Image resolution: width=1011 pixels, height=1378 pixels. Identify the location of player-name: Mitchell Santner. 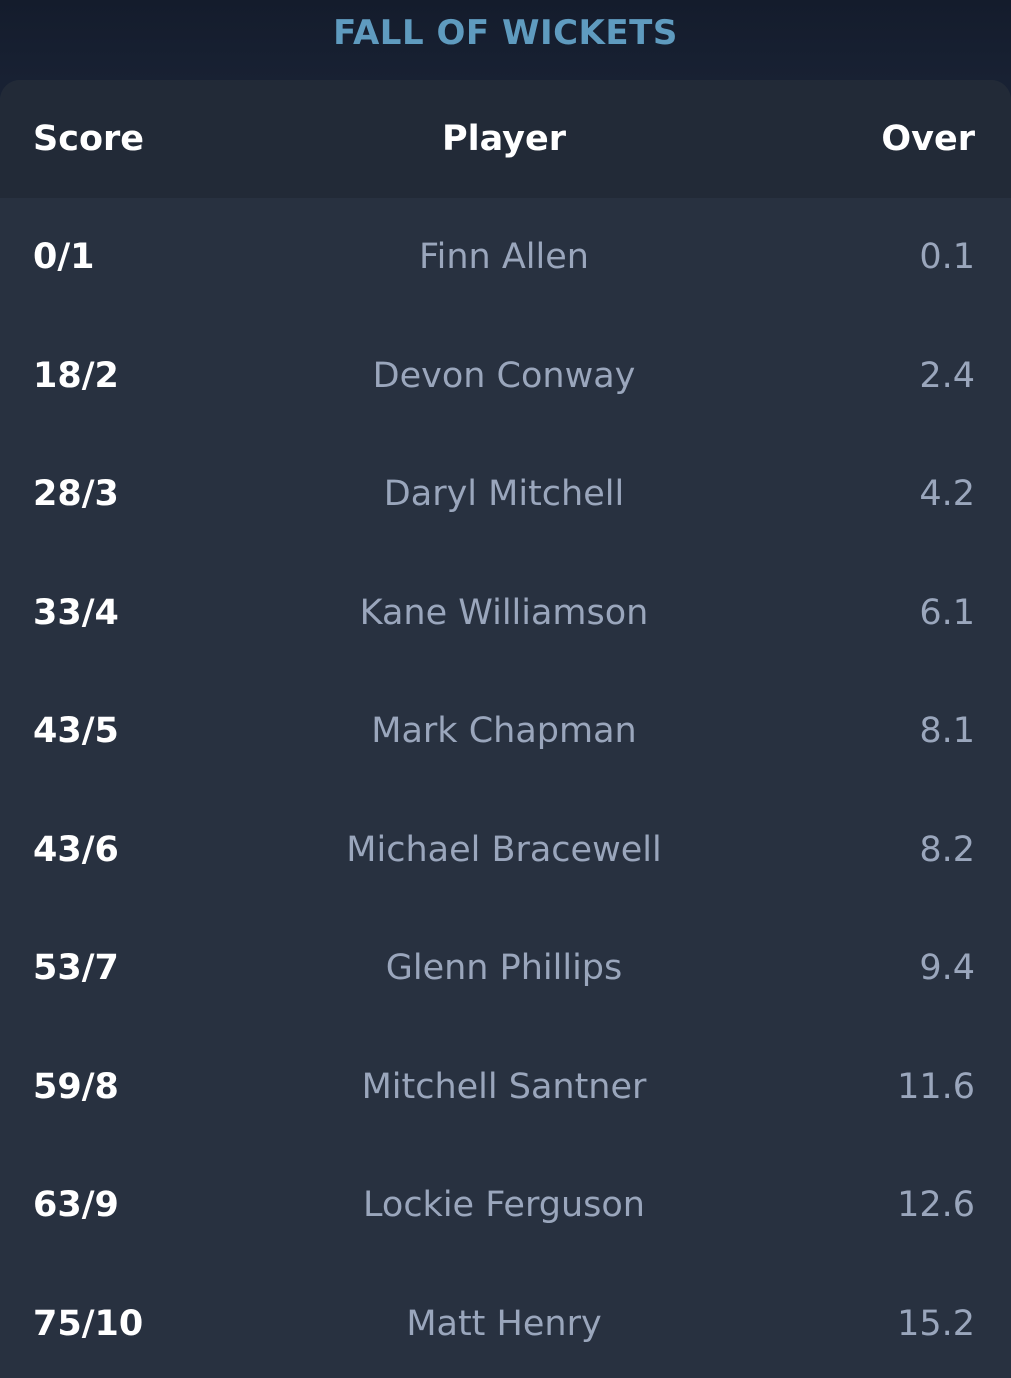
(504, 1086).